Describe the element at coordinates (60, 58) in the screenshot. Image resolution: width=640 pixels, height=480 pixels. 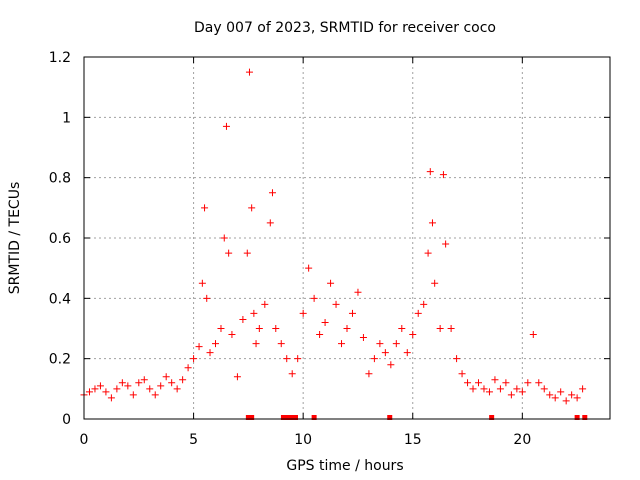
I see `y-tick-label: 1.2` at that location.